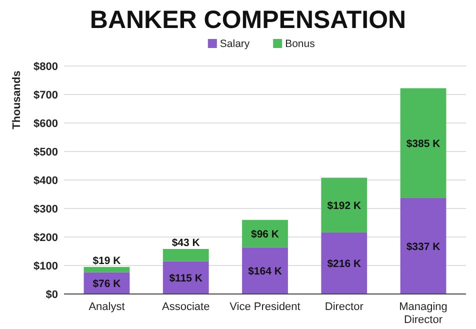 The width and height of the screenshot is (476, 329). What do you see at coordinates (46, 152) in the screenshot?
I see `y-tick-label: $500` at bounding box center [46, 152].